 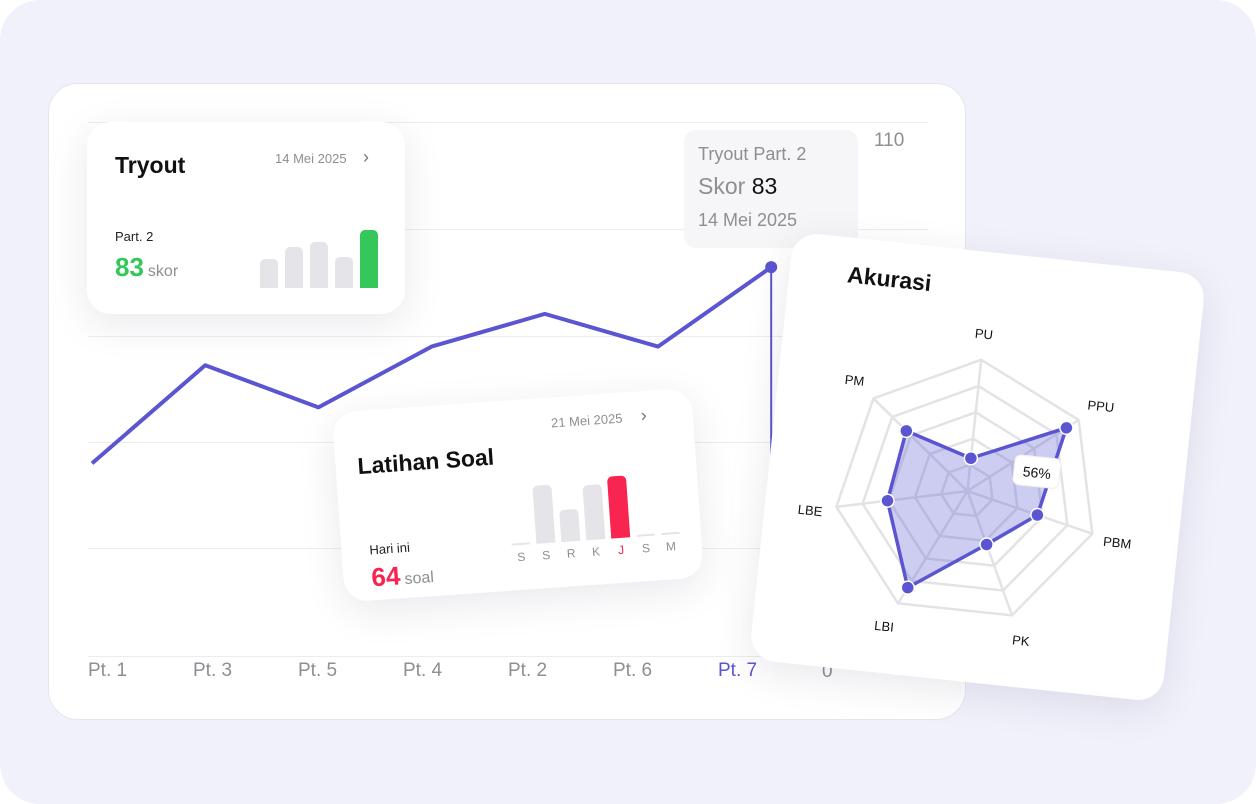 I want to click on x-tick-label: Pt. 2, so click(x=528, y=670).